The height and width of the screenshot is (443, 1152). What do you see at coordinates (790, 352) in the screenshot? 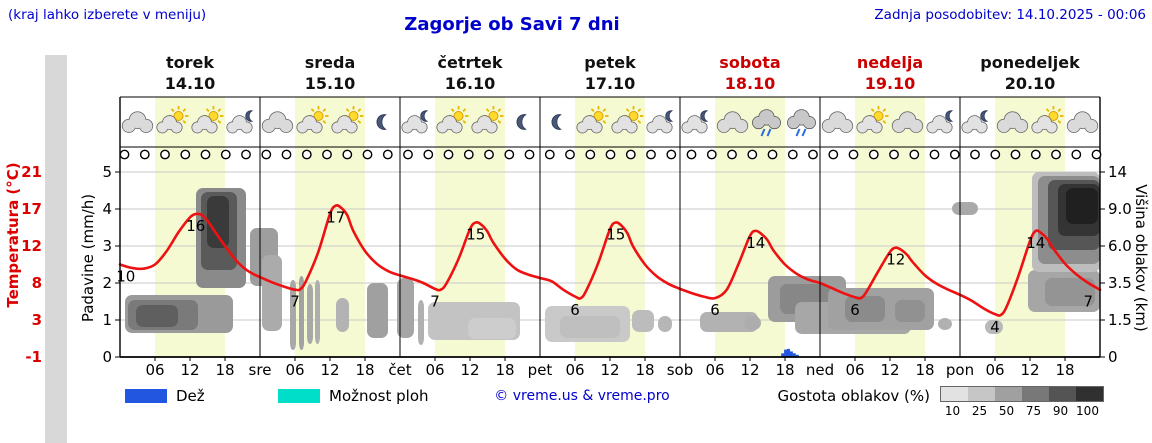
I see `rain-bars` at bounding box center [790, 352].